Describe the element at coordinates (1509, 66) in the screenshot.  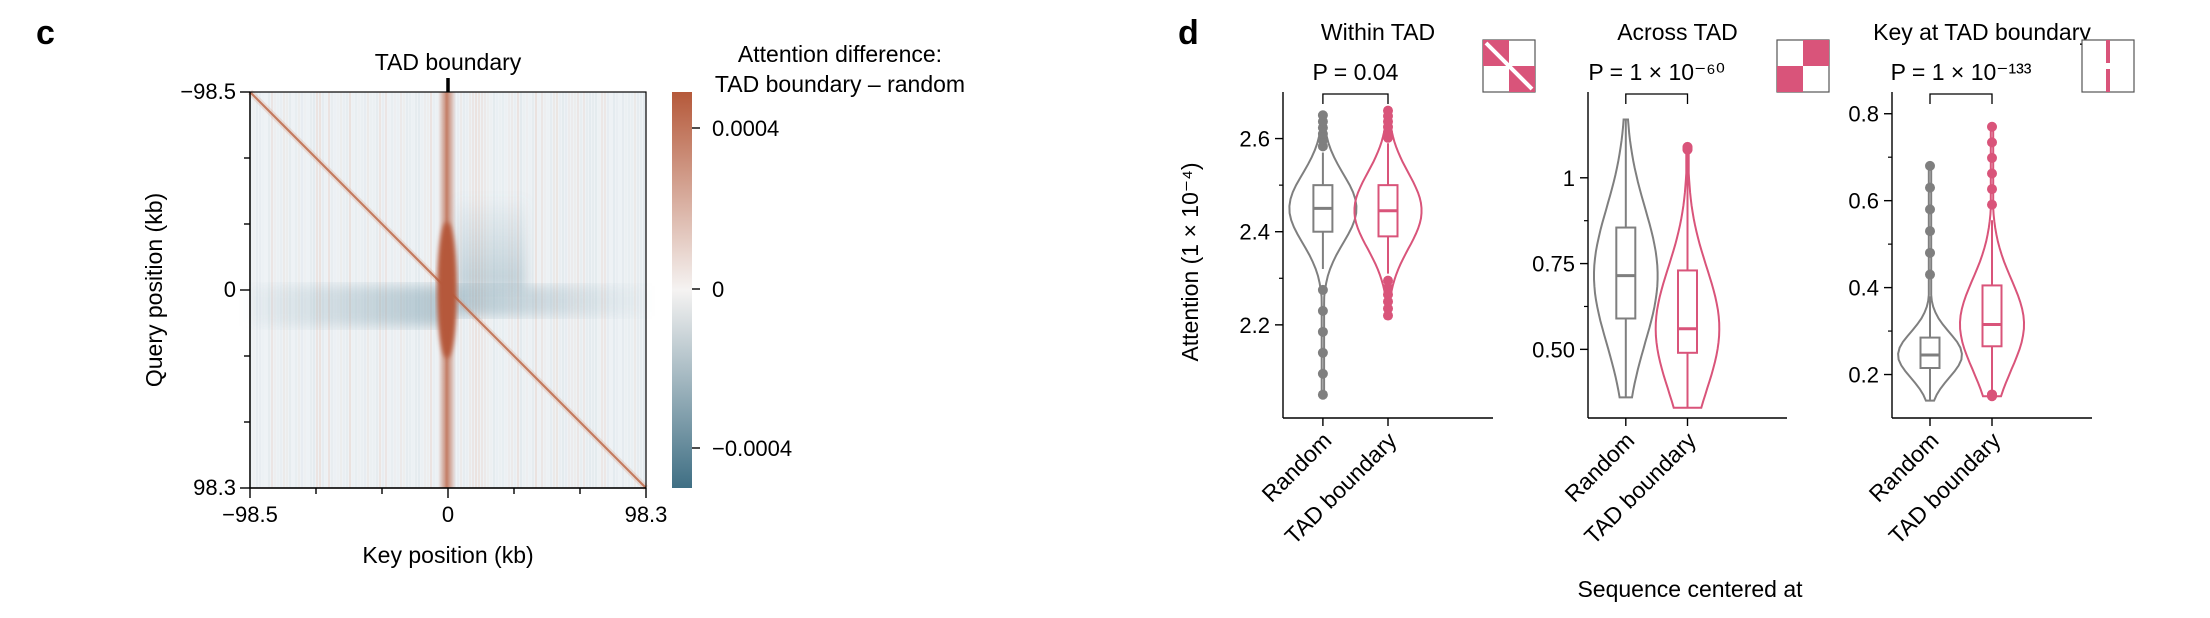
I see `inset-schematic-within` at that location.